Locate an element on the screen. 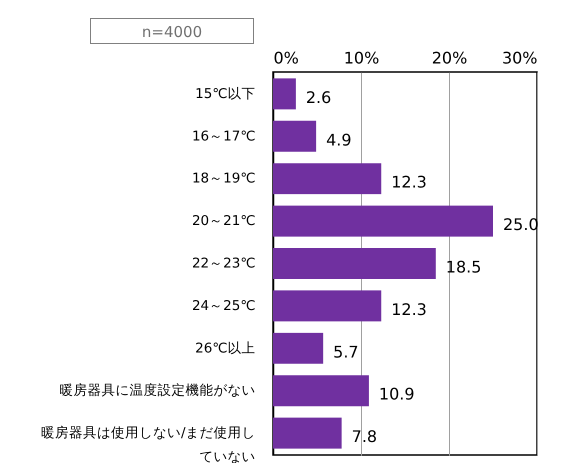 The image size is (574, 463). x-tick-label: 0% is located at coordinates (286, 58).